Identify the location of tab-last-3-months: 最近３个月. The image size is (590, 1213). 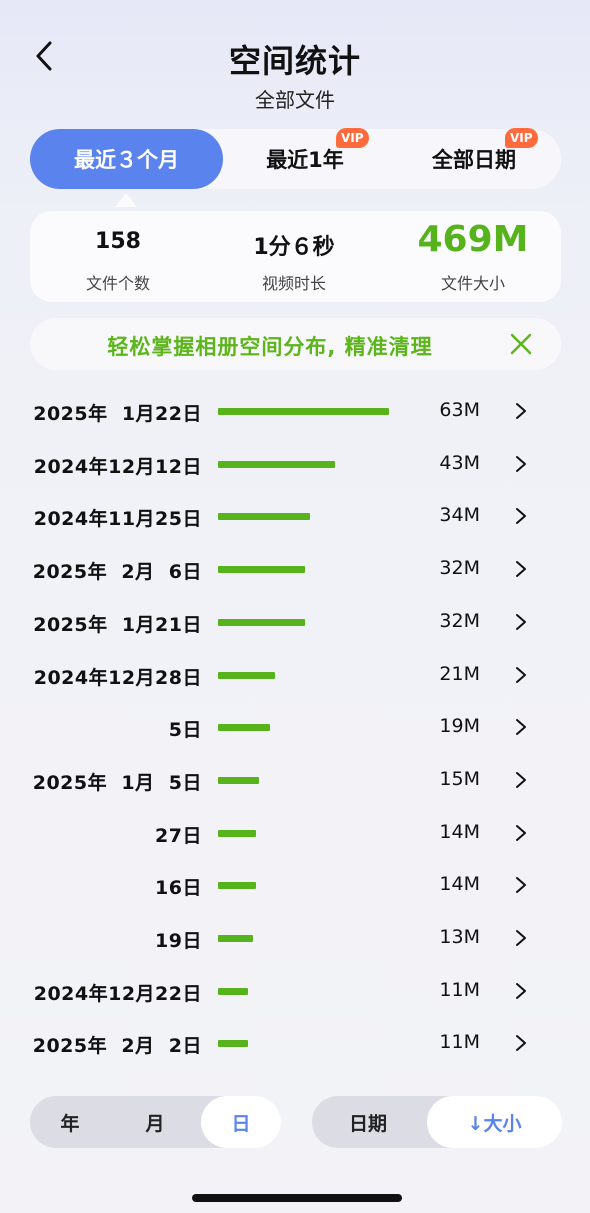
(126, 159).